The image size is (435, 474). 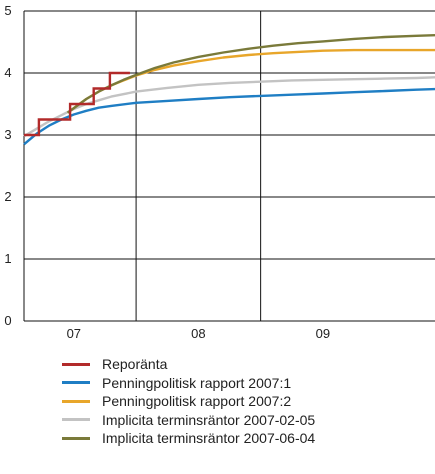 I want to click on legend-item: Penningpolitisk rapport 2007:2, so click(x=188, y=401).